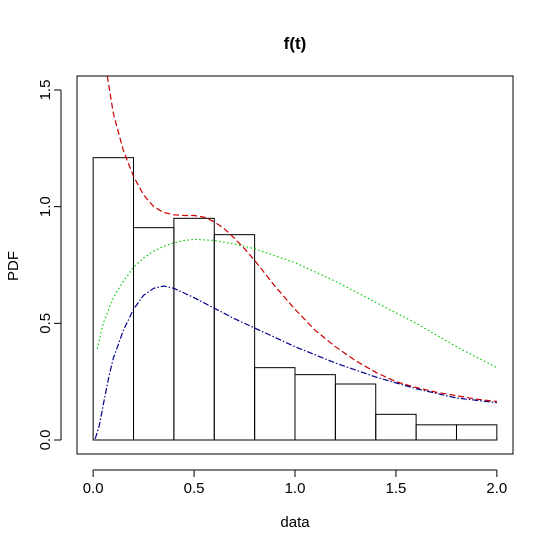 This screenshot has height=552, width=553. Describe the element at coordinates (496, 488) in the screenshot. I see `x-tick-label: 2.0` at that location.